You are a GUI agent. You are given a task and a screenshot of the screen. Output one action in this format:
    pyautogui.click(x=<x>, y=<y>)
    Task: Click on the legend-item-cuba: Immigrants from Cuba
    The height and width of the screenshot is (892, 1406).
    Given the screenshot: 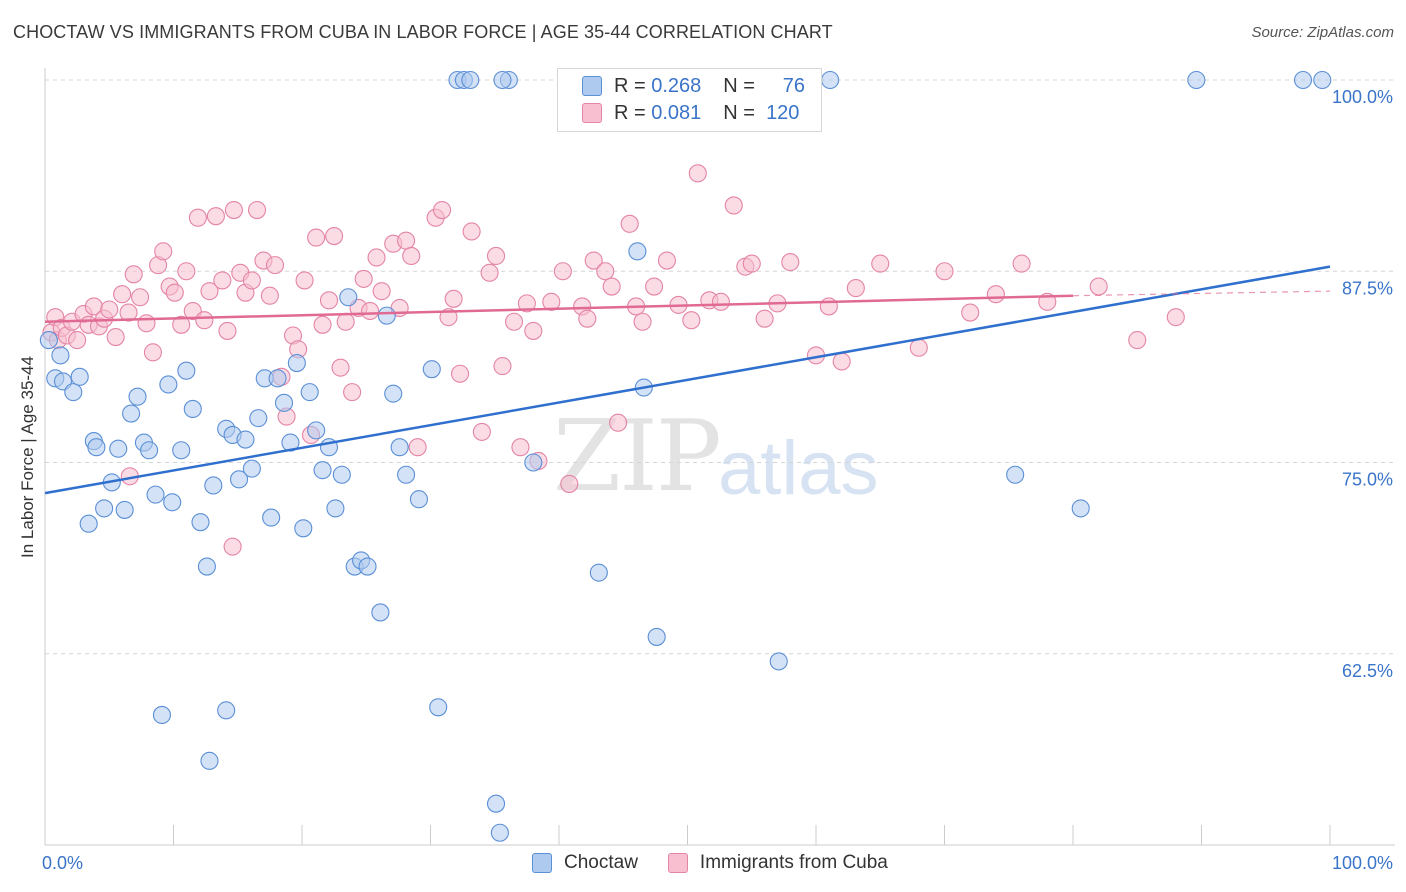 What is the action you would take?
    pyautogui.click(x=777, y=863)
    